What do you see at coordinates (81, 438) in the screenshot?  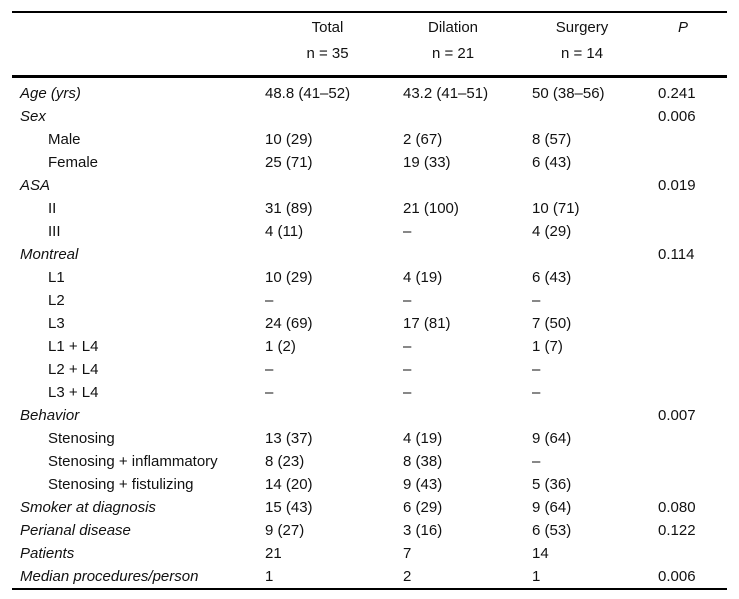 I see `row-label: Stenosing` at bounding box center [81, 438].